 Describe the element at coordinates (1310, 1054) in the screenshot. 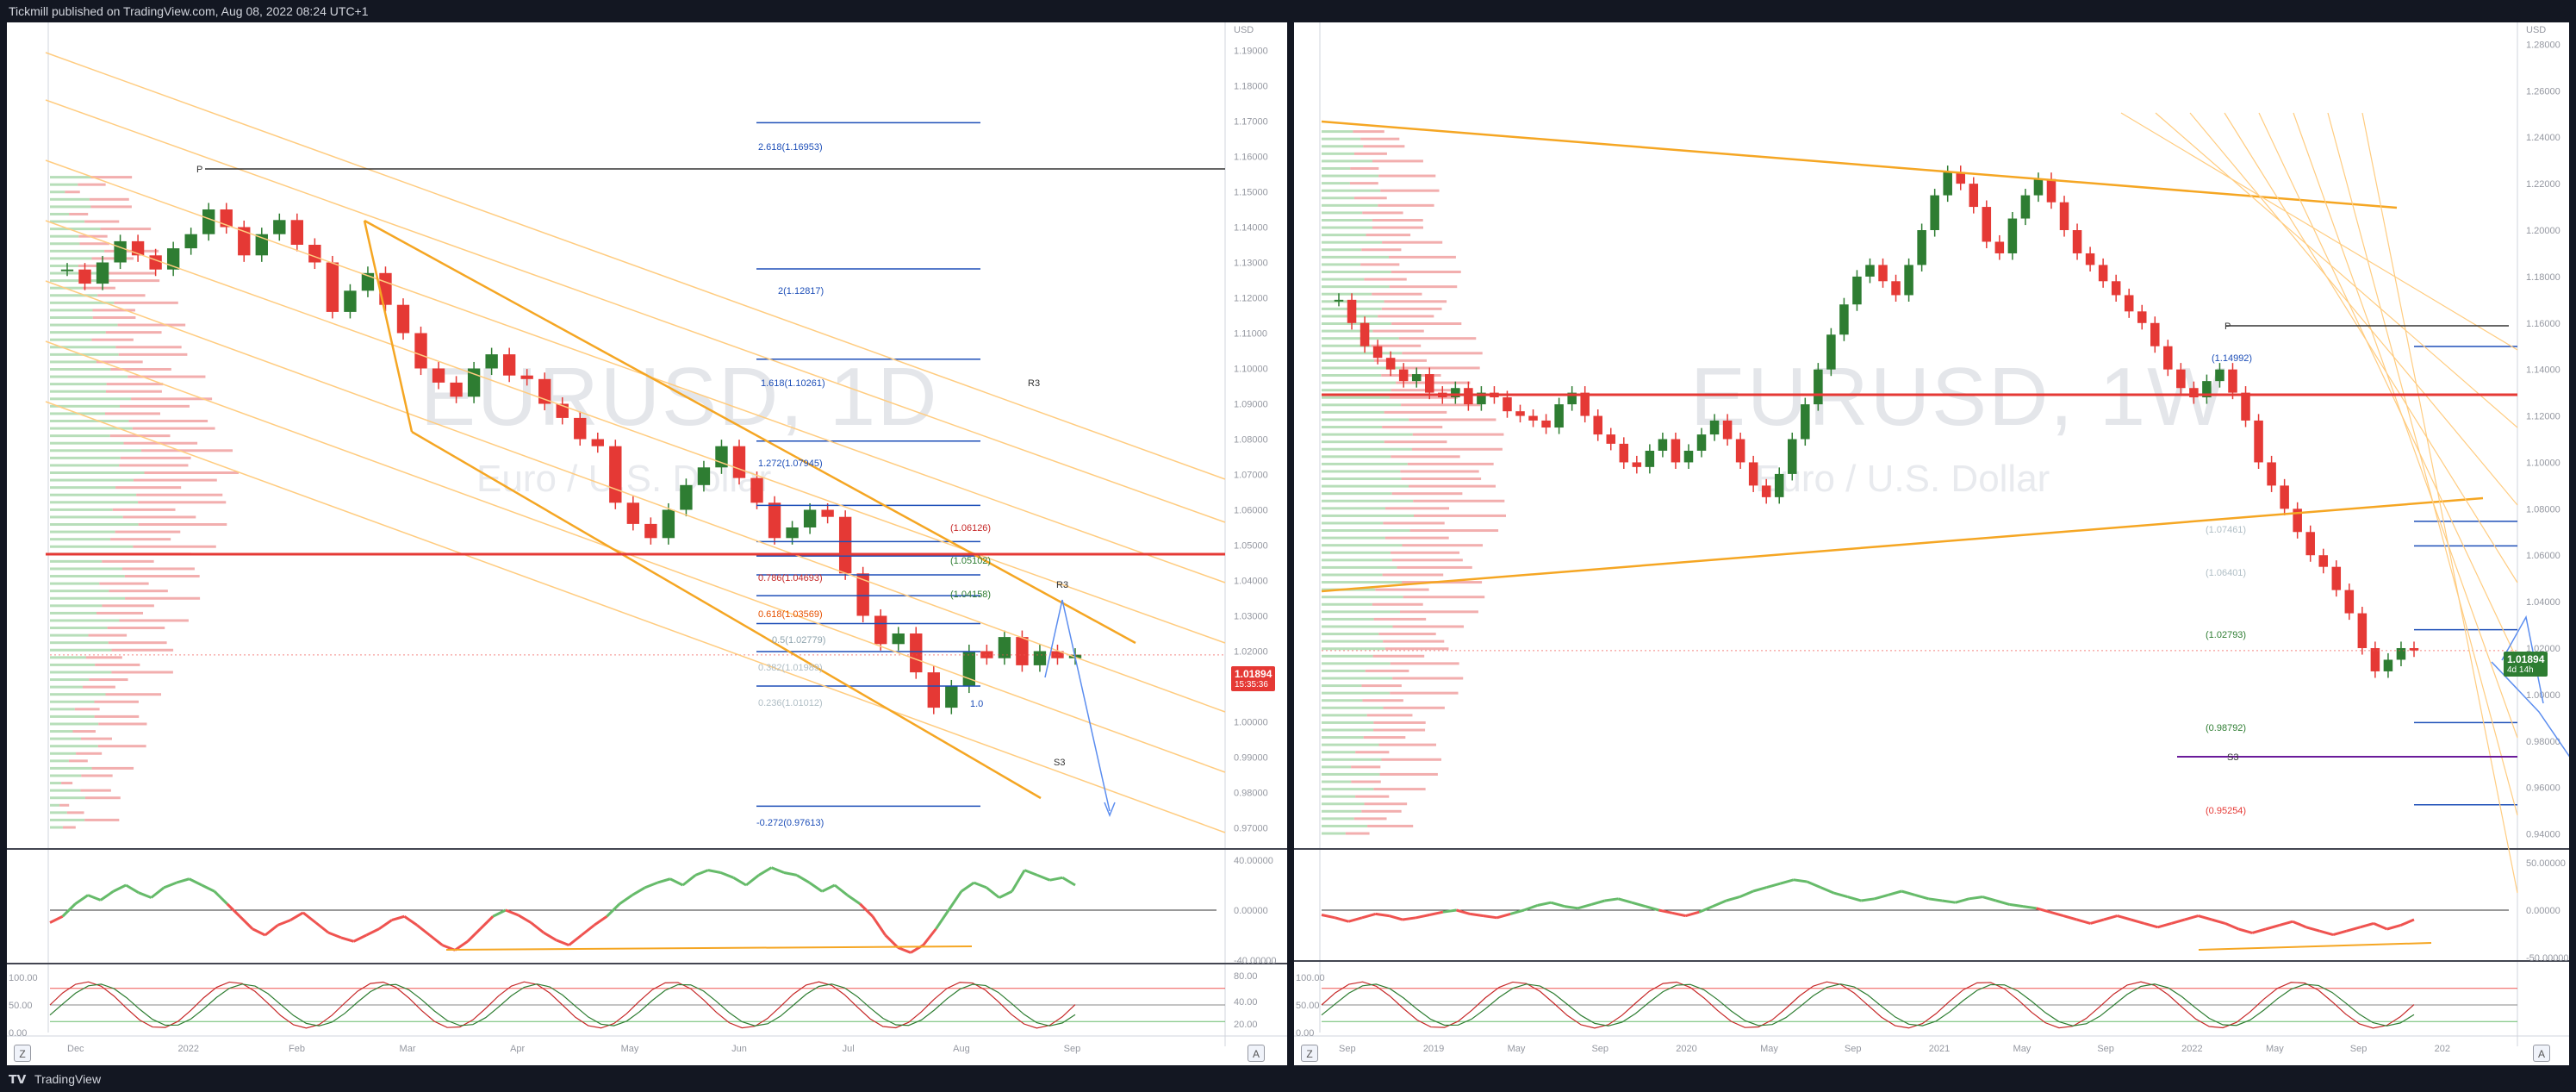

I see `right-timezone-button: Z` at that location.